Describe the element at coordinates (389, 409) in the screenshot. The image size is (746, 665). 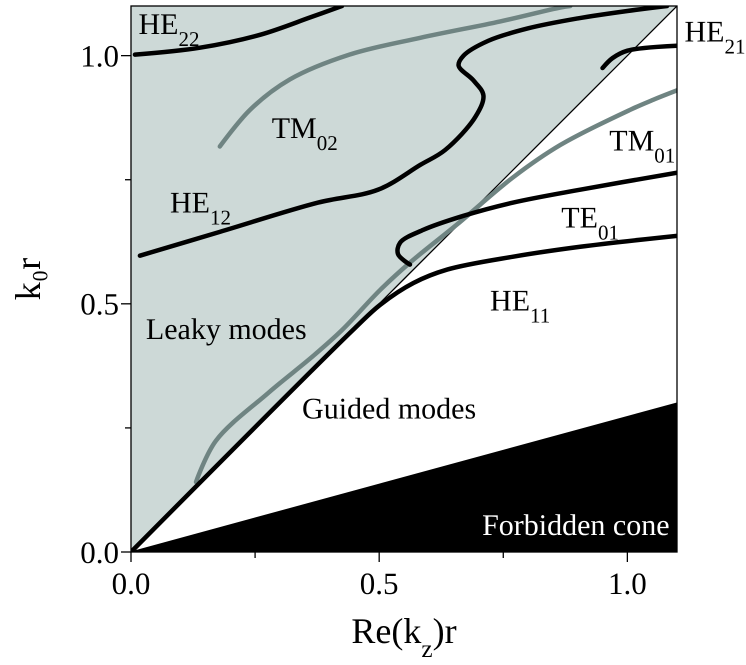
I see `annotation: Guided modes` at that location.